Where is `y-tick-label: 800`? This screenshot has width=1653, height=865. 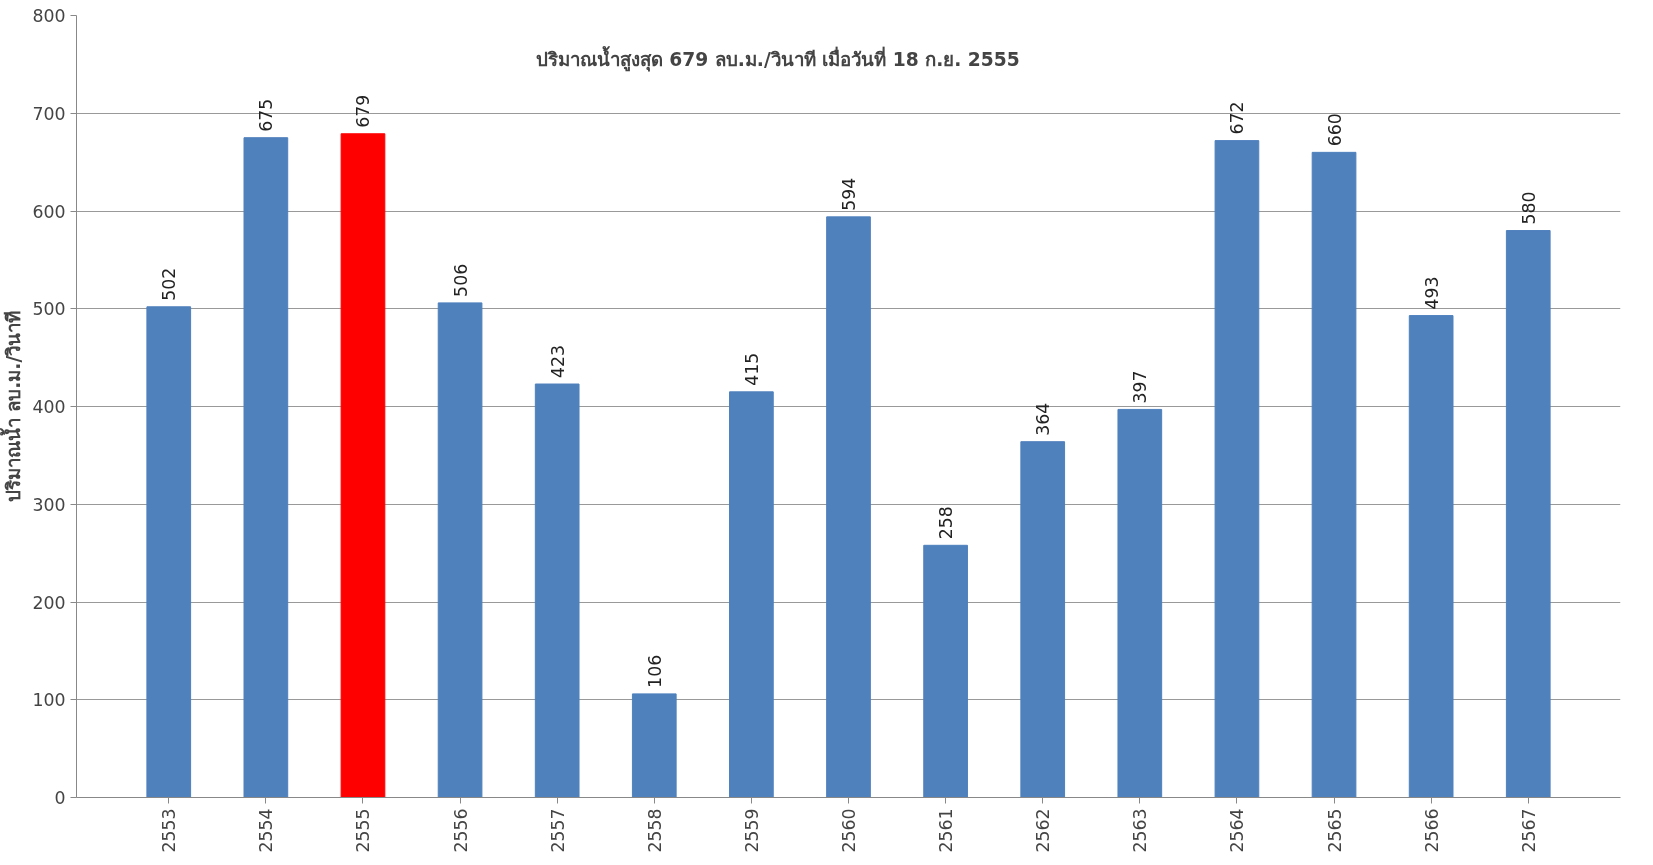
y-tick-label: 800 is located at coordinates (49, 16).